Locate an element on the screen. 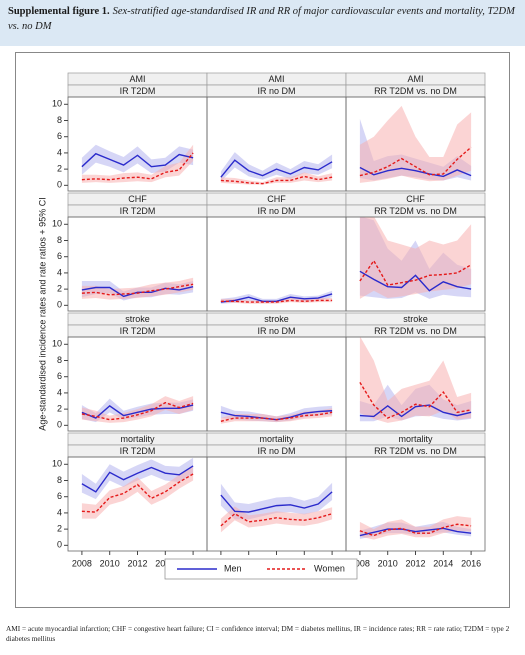  legend-label: Men is located at coordinates (233, 568).